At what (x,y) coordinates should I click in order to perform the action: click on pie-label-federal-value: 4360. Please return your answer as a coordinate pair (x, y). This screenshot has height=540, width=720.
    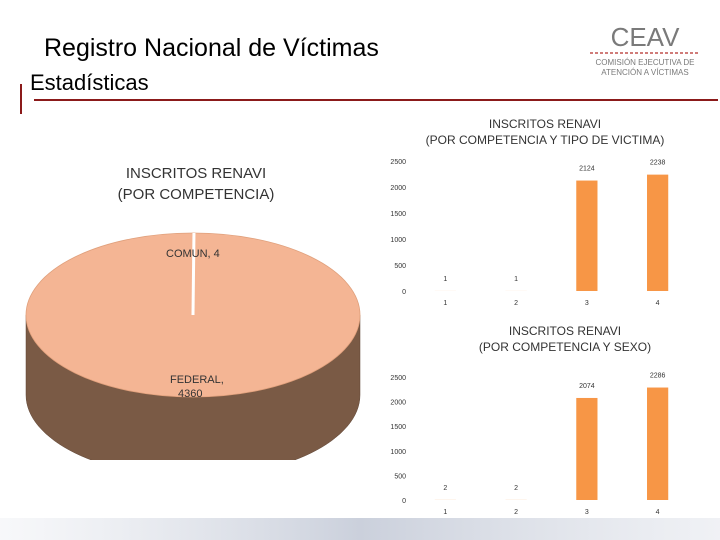
    Looking at the image, I should click on (190, 394).